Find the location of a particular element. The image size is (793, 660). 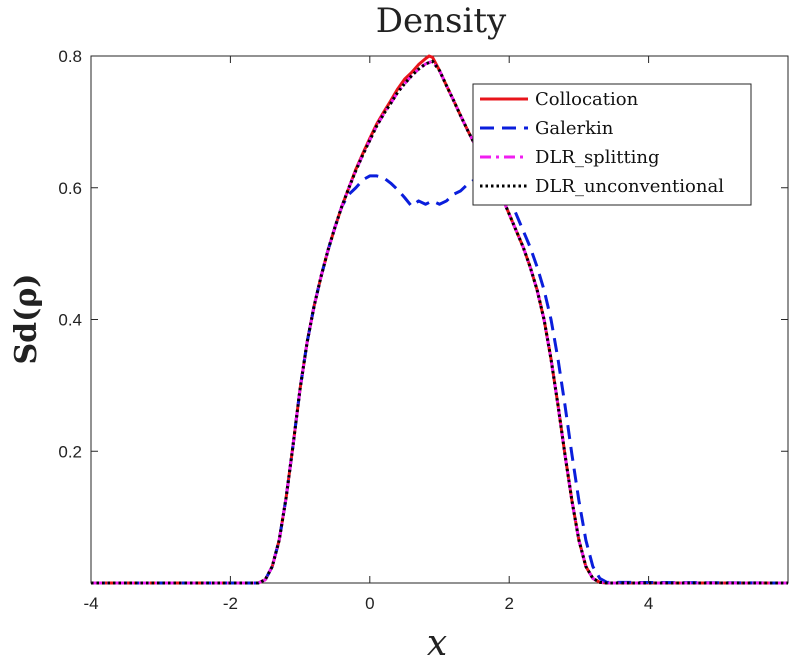

x-axis-label: x is located at coordinates (437, 641).